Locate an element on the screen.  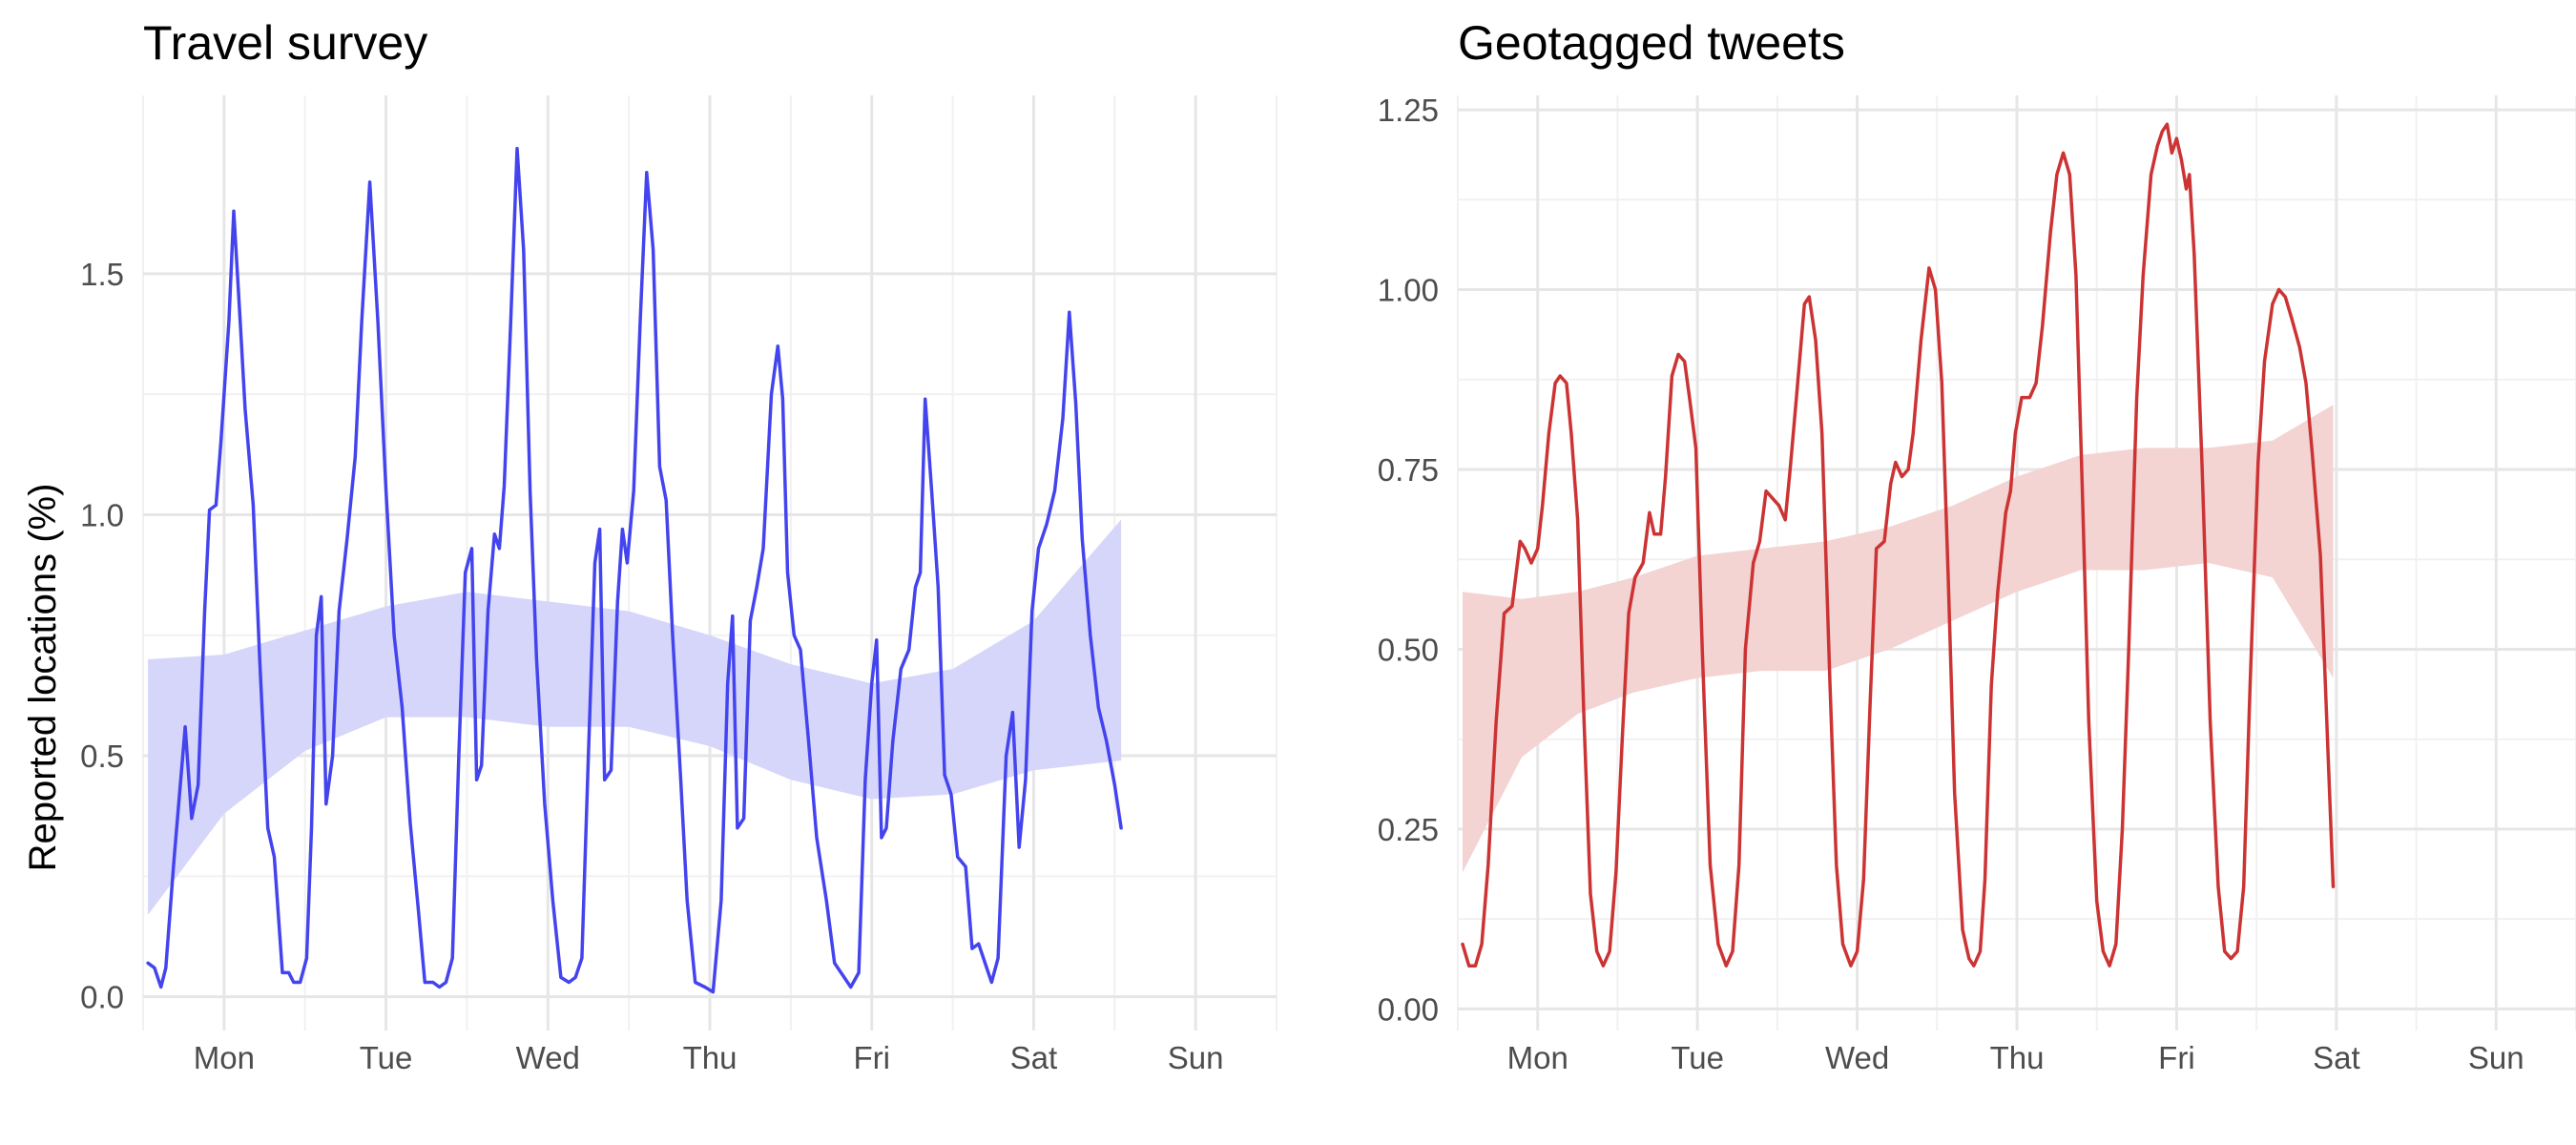
y-tick-label: 1.0 is located at coordinates (102, 514).